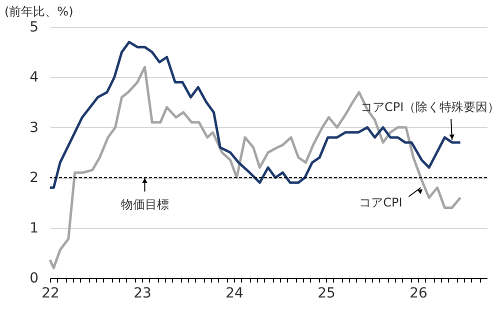 The height and width of the screenshot is (320, 500). Describe the element at coordinates (327, 294) in the screenshot. I see `x-tick-label: 25` at that location.